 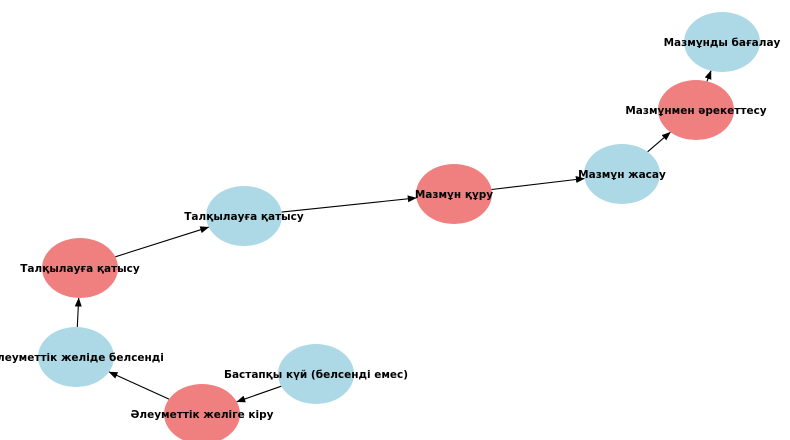 I want to click on edge-build-to-create, so click(x=538, y=183).